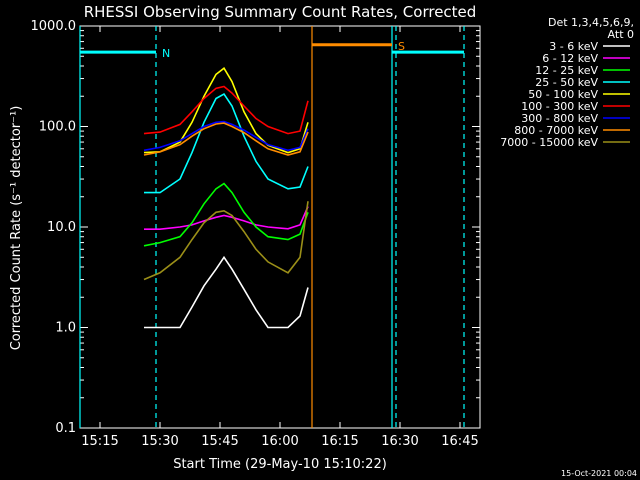 The width and height of the screenshot is (640, 480). Describe the element at coordinates (219, 441) in the screenshot. I see `x-tick-label: 15:45` at that location.